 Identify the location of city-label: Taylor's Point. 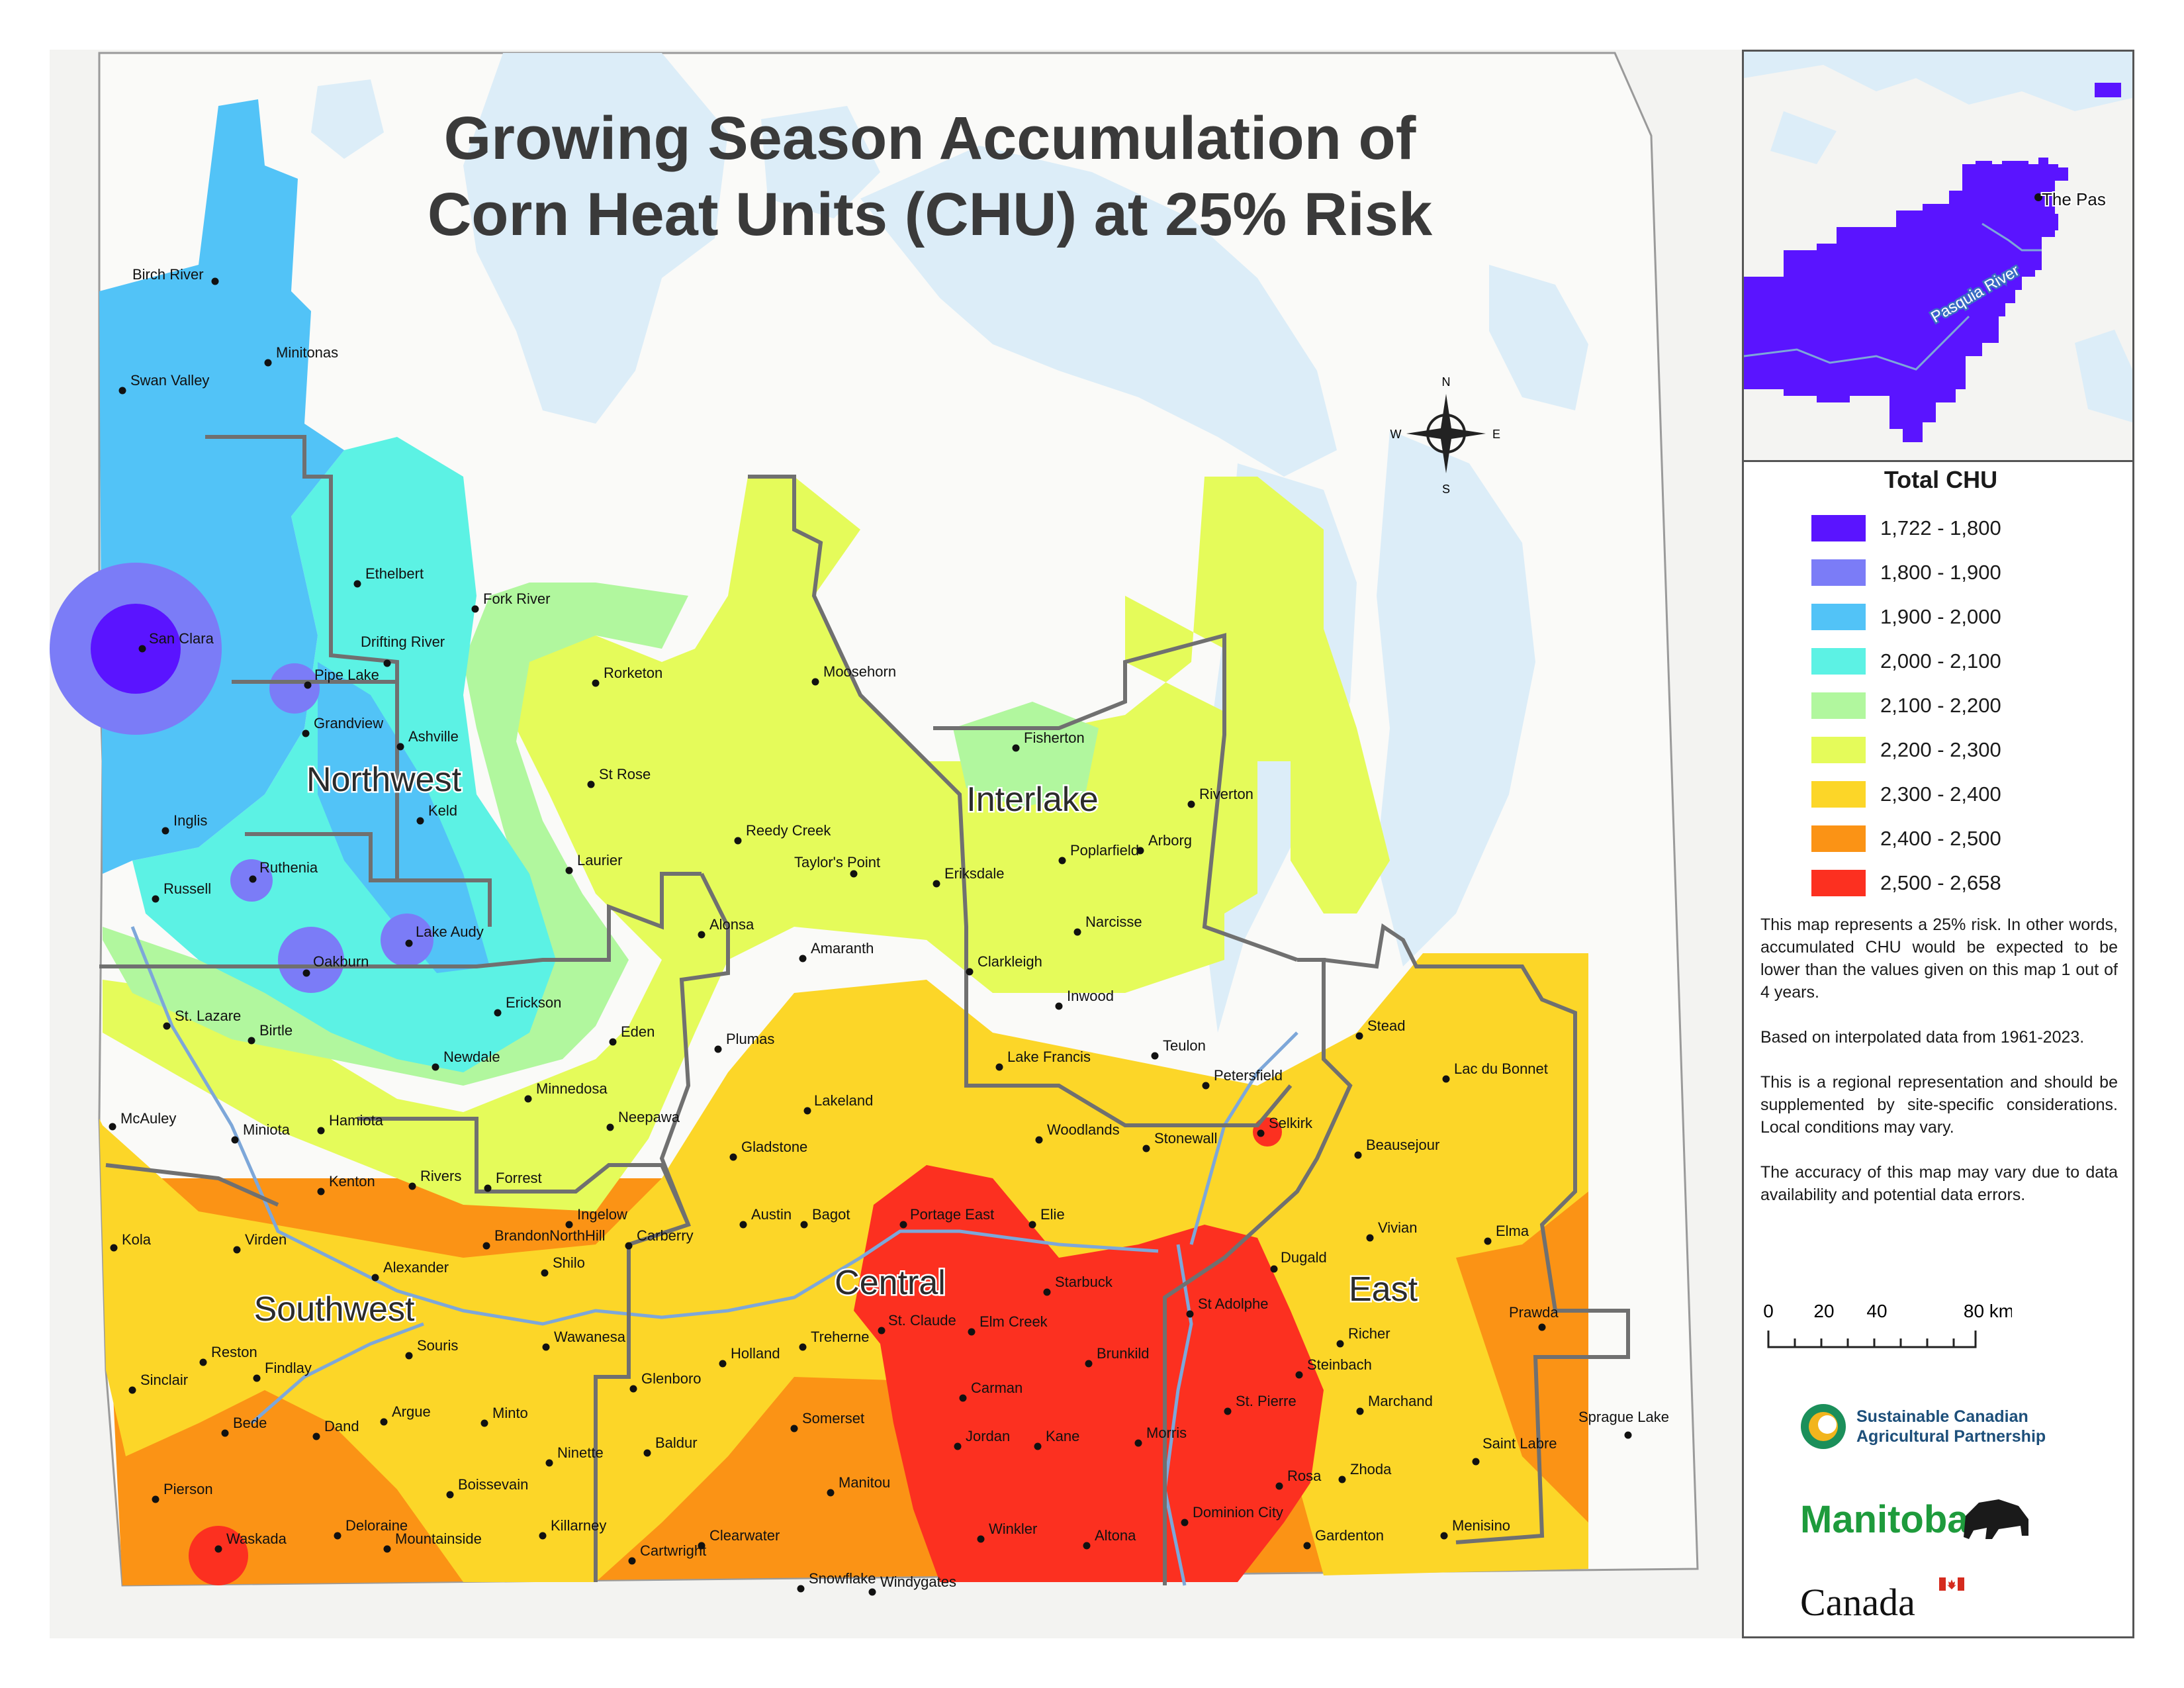
(837, 862).